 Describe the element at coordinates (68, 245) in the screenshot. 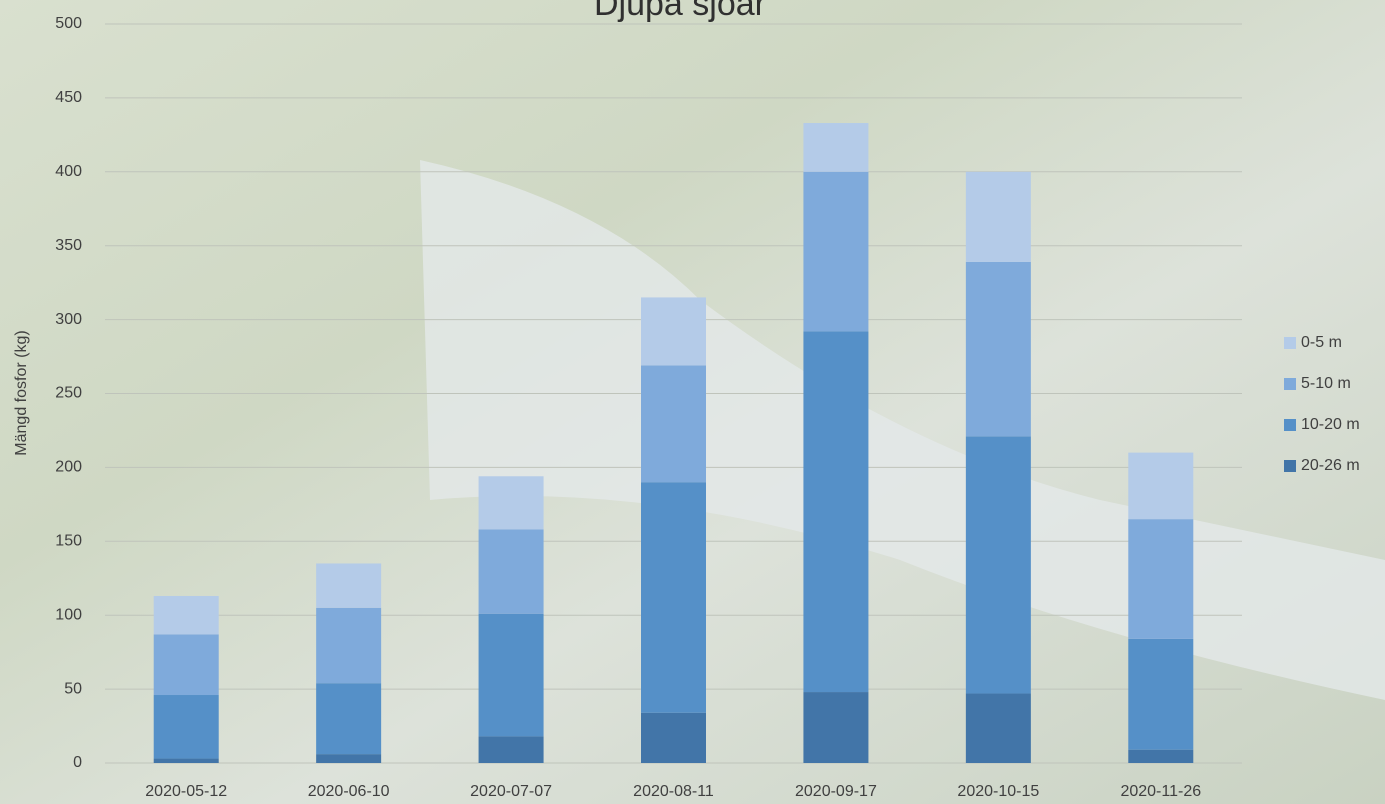

I see `y-tick-label: 350` at that location.